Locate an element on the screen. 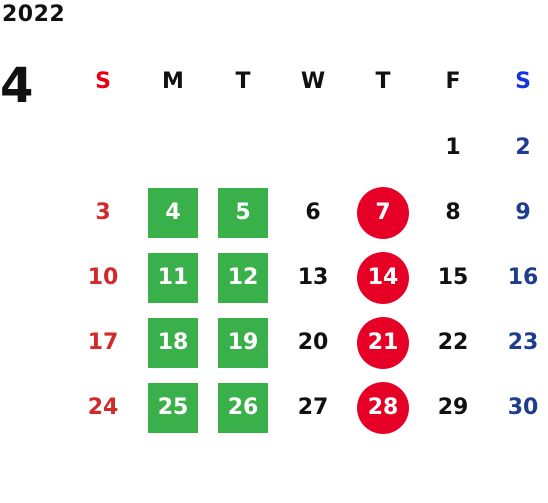 The width and height of the screenshot is (548, 503). week-row-3: 10 11 12 13 14 15 16 is located at coordinates (308, 277).